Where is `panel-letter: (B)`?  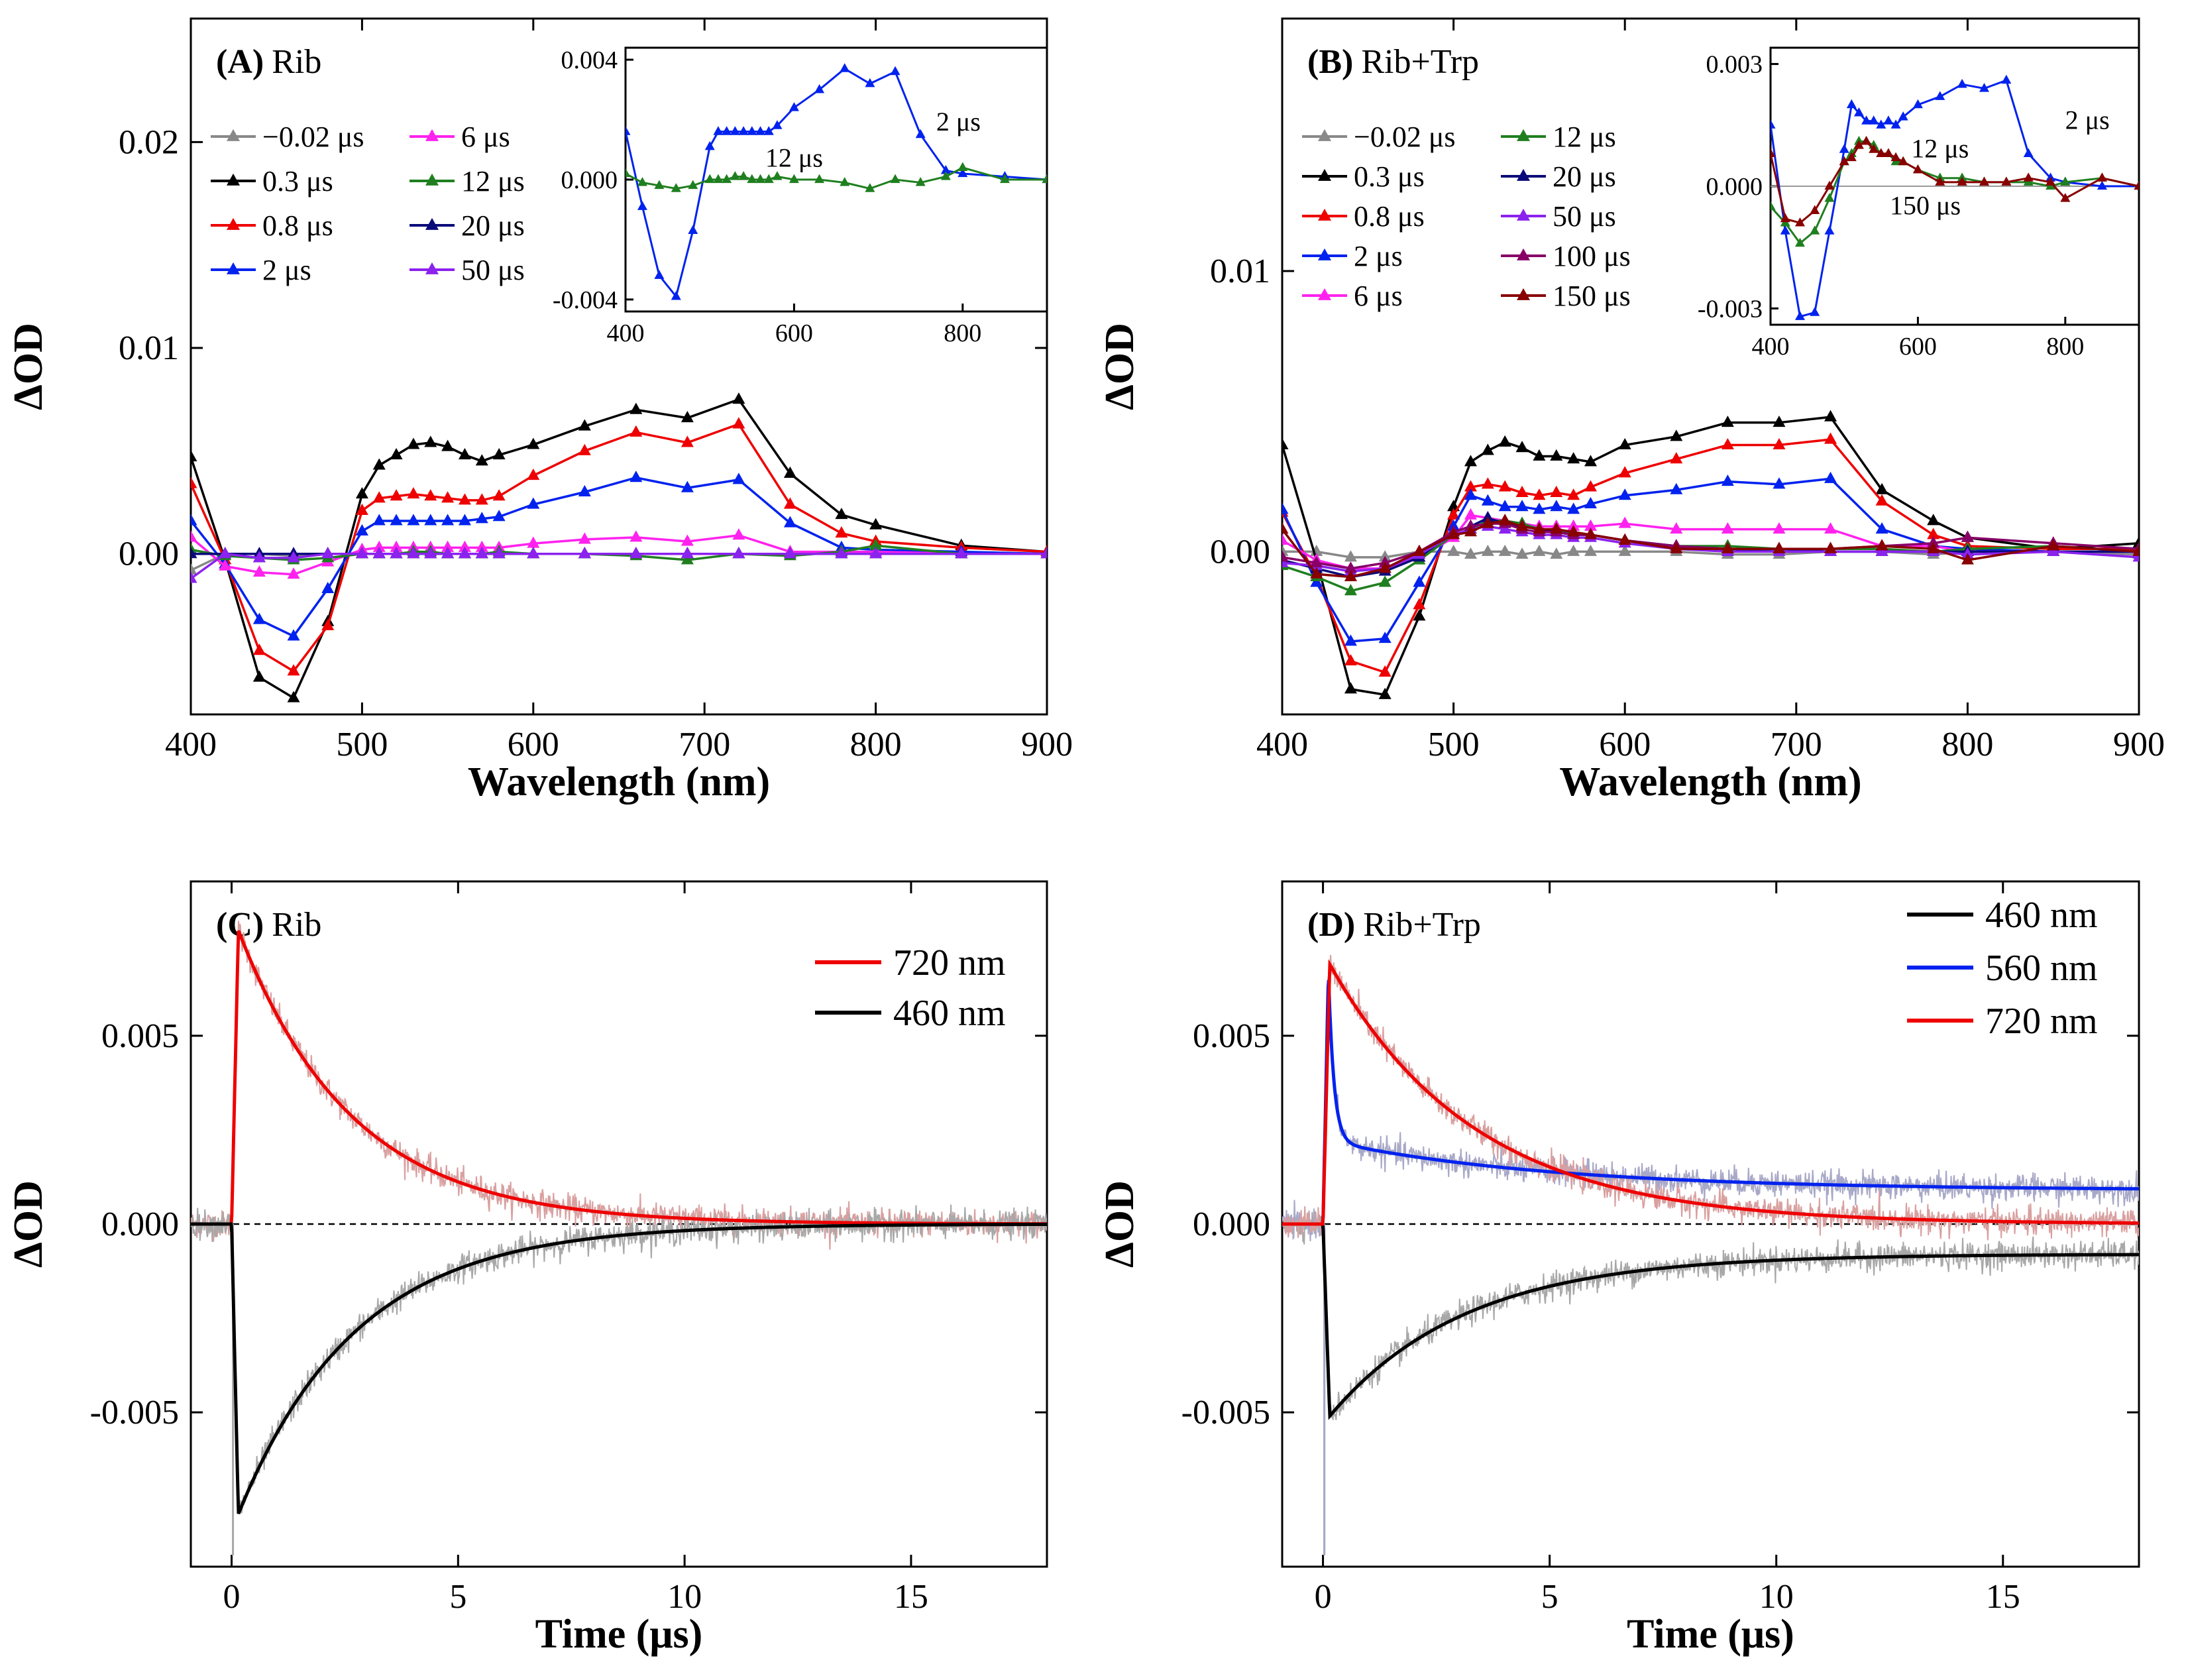
panel-letter: (B) is located at coordinates (1330, 62).